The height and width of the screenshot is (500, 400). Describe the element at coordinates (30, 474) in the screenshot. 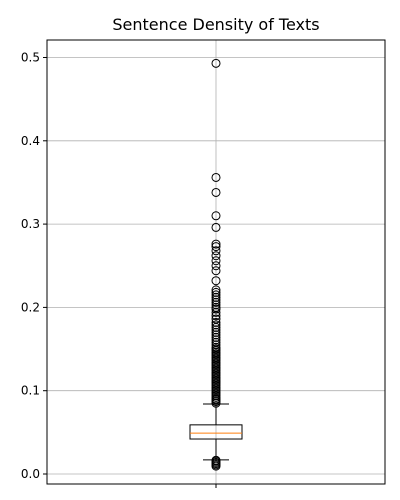

I see `y-tick-label: 0.0` at that location.